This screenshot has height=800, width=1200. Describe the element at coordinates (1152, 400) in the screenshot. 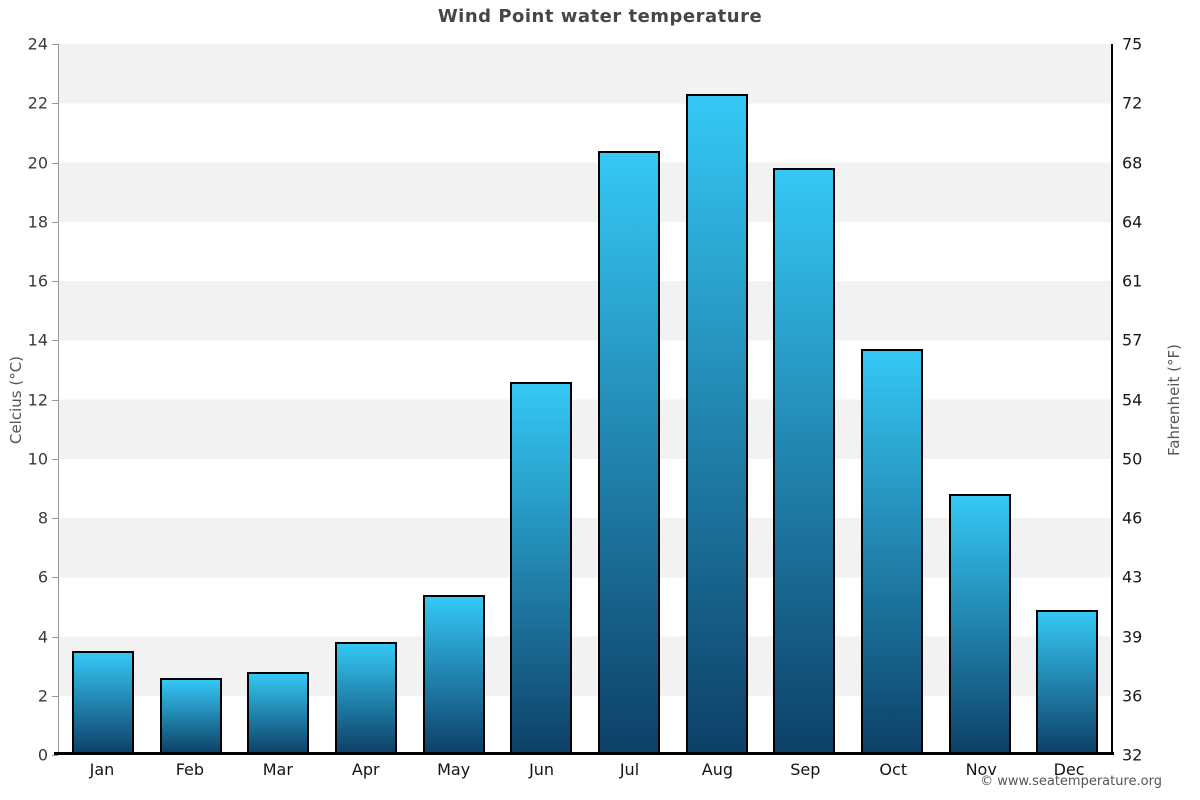

I see `fahrenheit-axis-labels: 75 72 68 64 61 57 54 50 46 43 39 36 32` at that location.